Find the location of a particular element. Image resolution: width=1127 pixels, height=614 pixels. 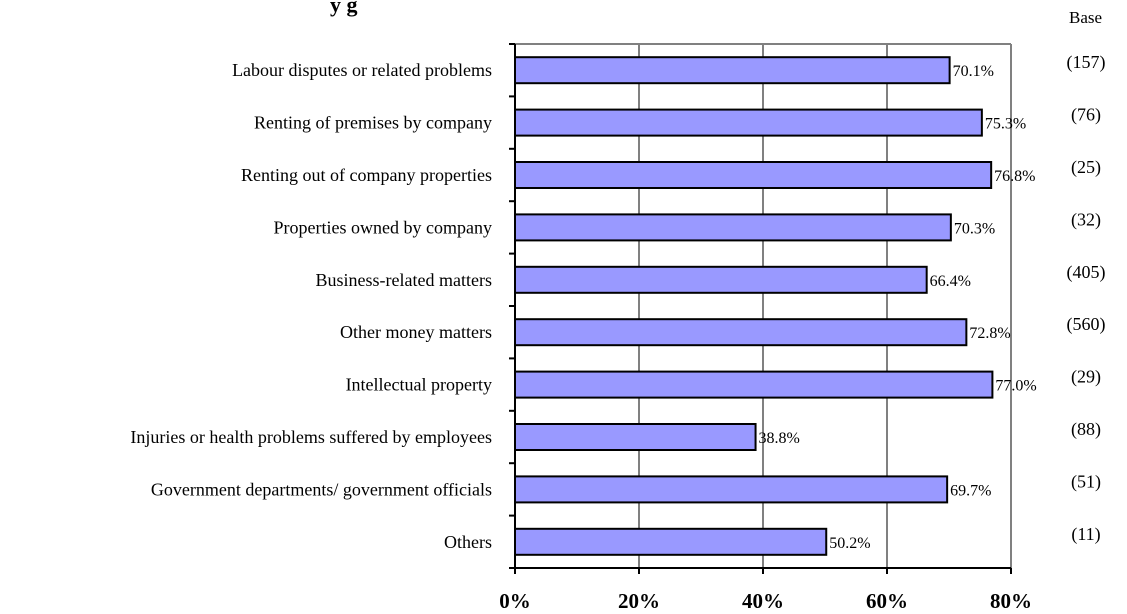

category-label-9: Others is located at coordinates (468, 542).